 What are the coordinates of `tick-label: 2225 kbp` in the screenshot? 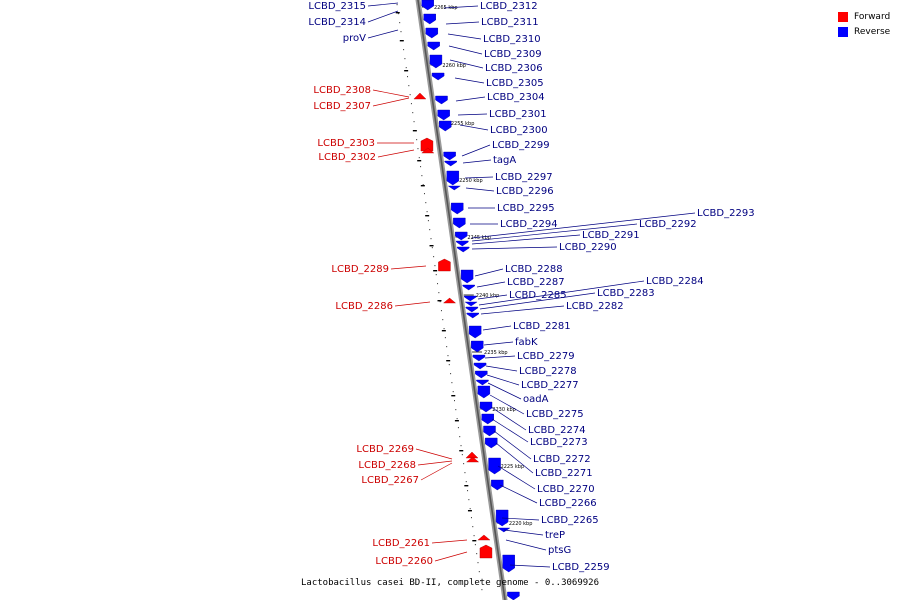 It's located at (513, 467).